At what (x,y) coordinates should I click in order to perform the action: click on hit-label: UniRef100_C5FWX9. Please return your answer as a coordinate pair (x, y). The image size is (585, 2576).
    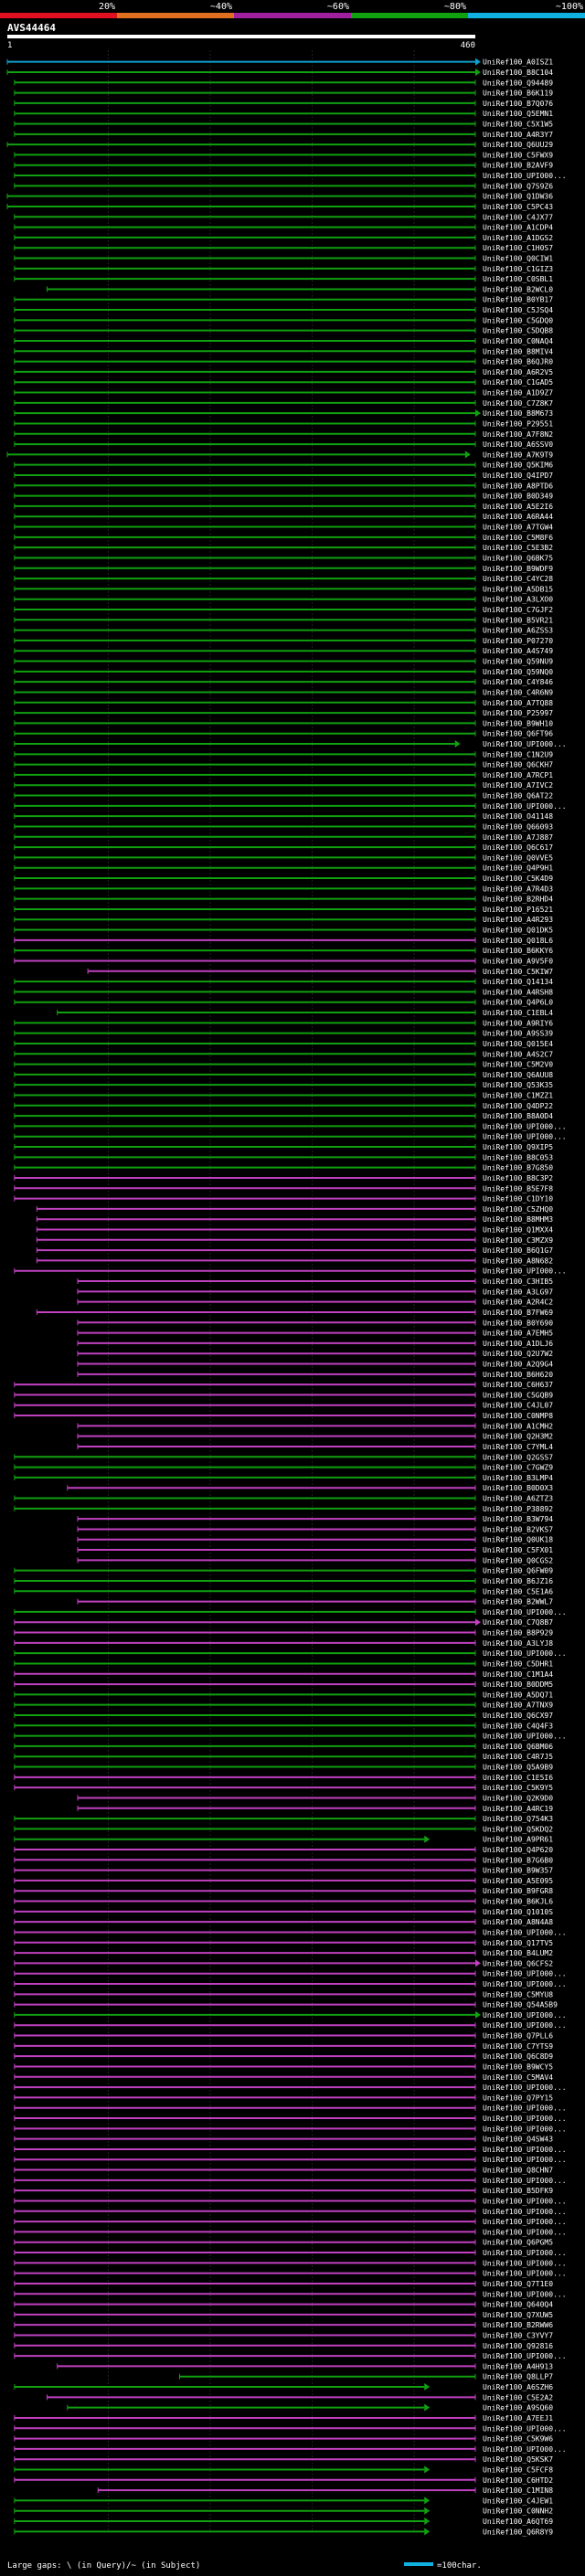
    Looking at the image, I should click on (518, 155).